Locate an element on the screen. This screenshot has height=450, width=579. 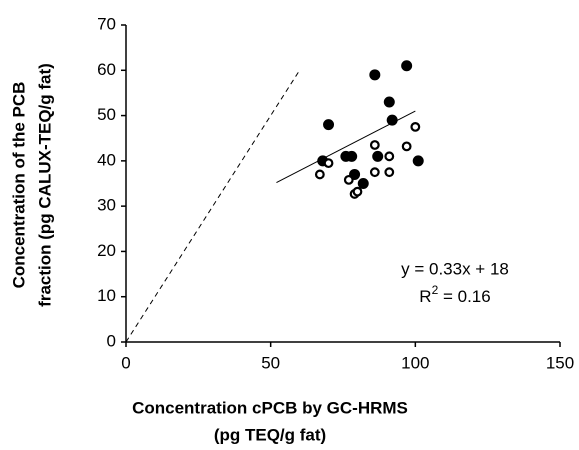
y-axis-title: fraction (pg CALUX-TEQ/g fat) is located at coordinates (44, 185).